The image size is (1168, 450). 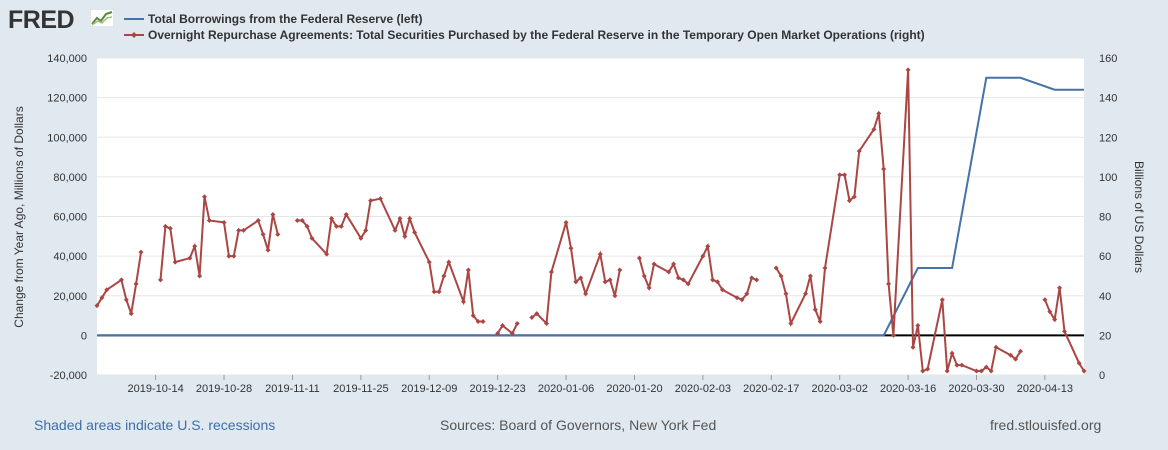 I want to click on recession-note-link: Shaded areas indicate U.S. recessions, so click(x=155, y=425).